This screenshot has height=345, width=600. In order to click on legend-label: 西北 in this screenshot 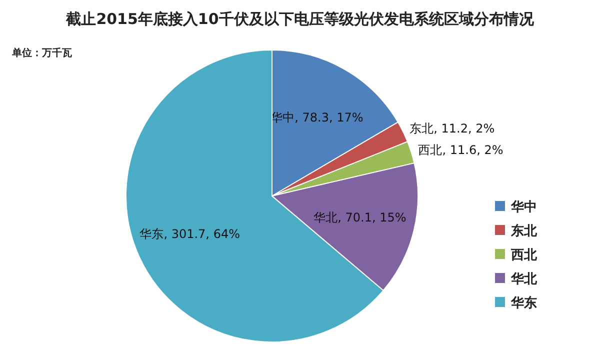, I will do `click(524, 255)`.